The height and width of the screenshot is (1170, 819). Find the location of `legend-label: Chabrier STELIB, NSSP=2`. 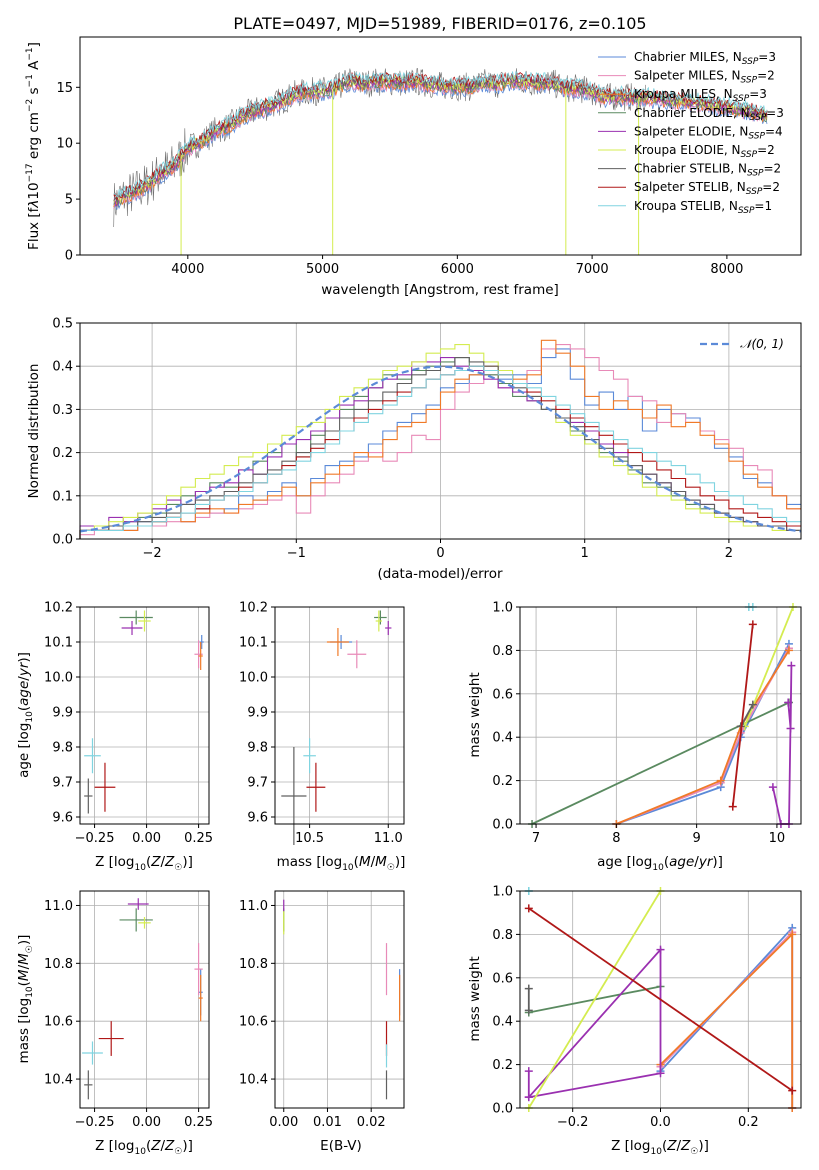

legend-label: Chabrier STELIB, NSSP=2 is located at coordinates (707, 170).